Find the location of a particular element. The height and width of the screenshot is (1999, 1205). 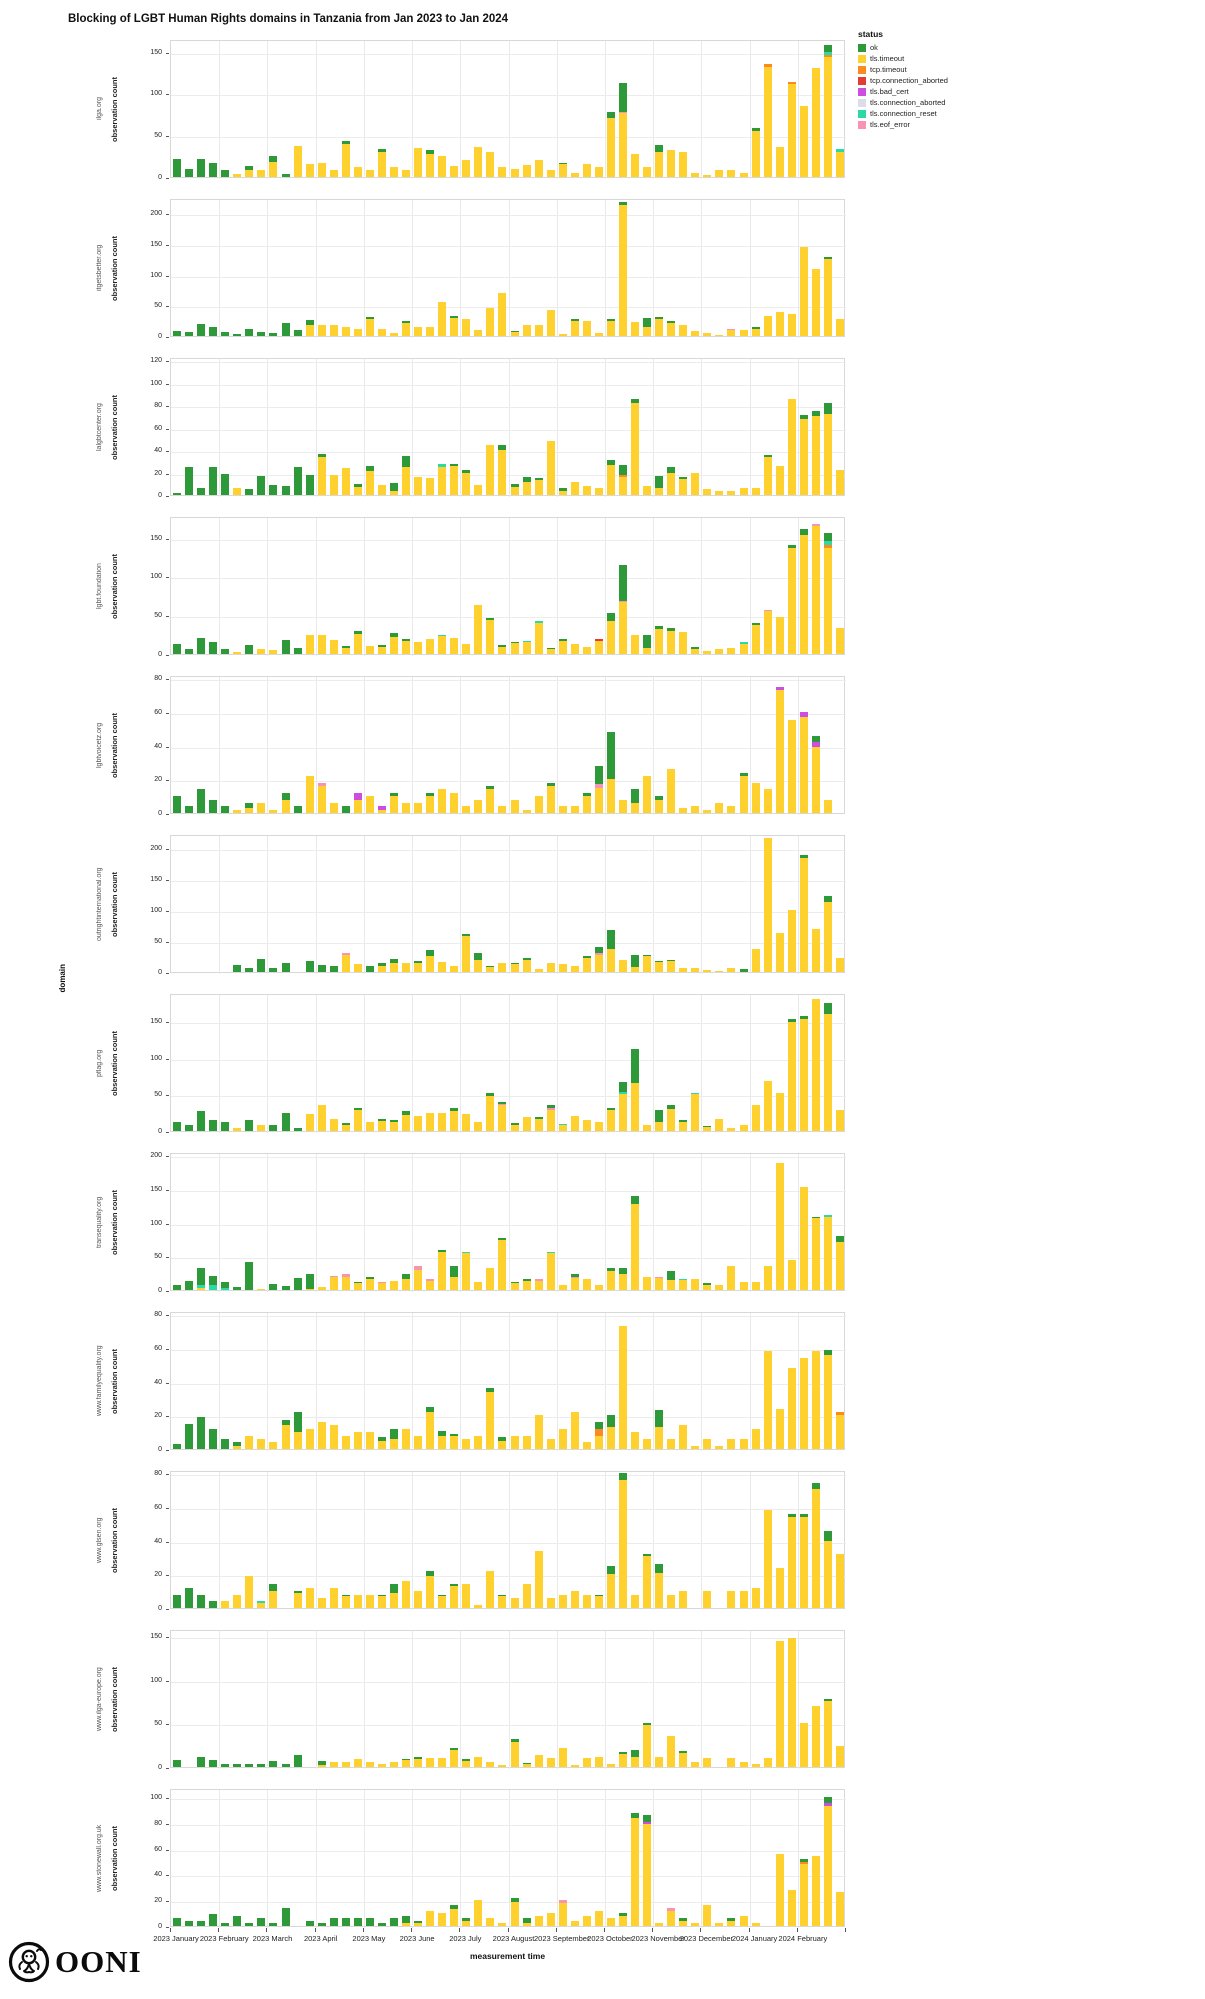

y-axis-title: observation count is located at coordinates (114, 427).